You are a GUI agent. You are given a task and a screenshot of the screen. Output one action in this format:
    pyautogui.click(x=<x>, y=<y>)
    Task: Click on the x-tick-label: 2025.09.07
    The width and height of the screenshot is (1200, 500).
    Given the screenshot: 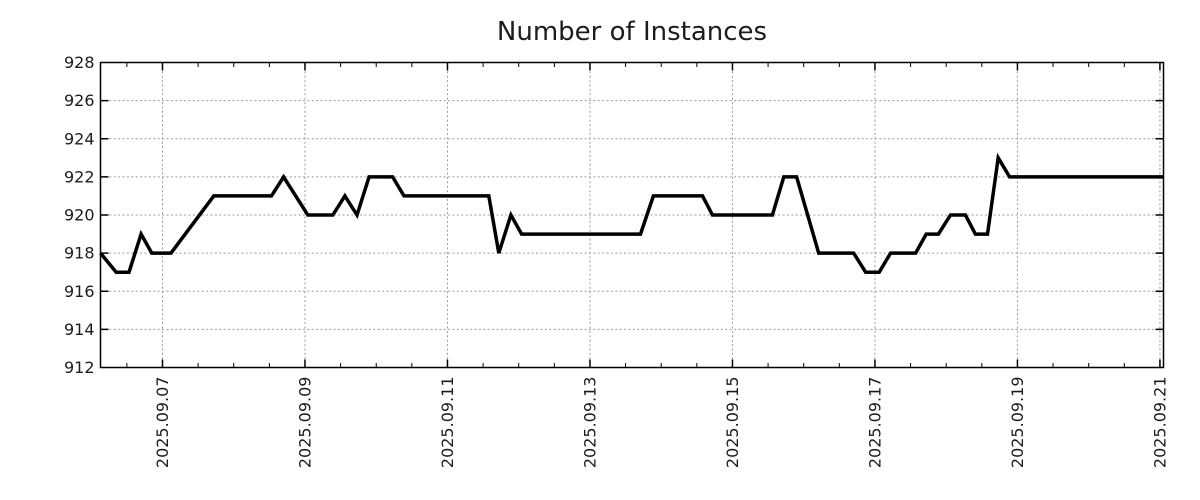 What is the action you would take?
    pyautogui.click(x=162, y=423)
    